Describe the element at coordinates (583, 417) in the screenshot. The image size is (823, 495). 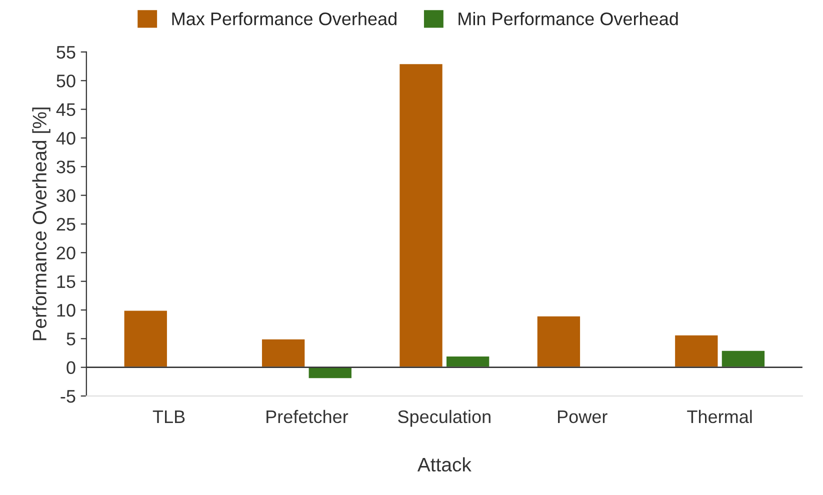
I see `x-tick-label: Power` at that location.